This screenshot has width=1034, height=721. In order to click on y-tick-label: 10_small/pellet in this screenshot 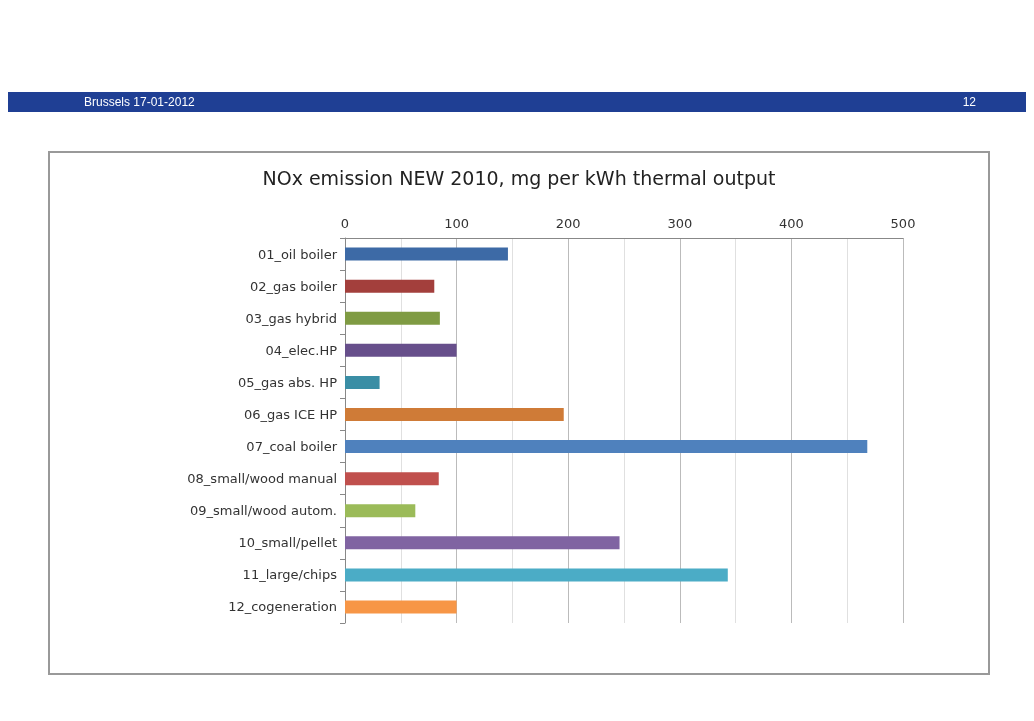, I will do `click(287, 543)`.